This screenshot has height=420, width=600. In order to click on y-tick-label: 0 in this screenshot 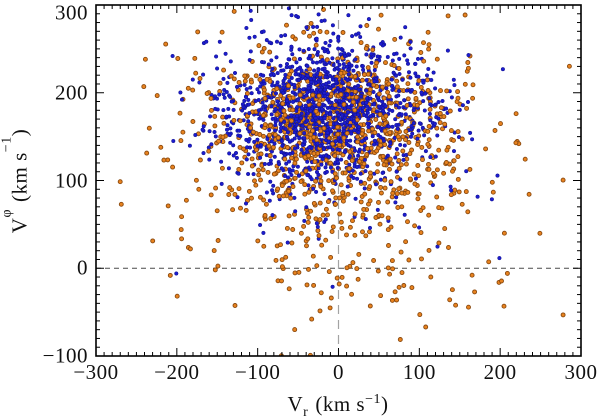, I will do `click(82, 267)`.